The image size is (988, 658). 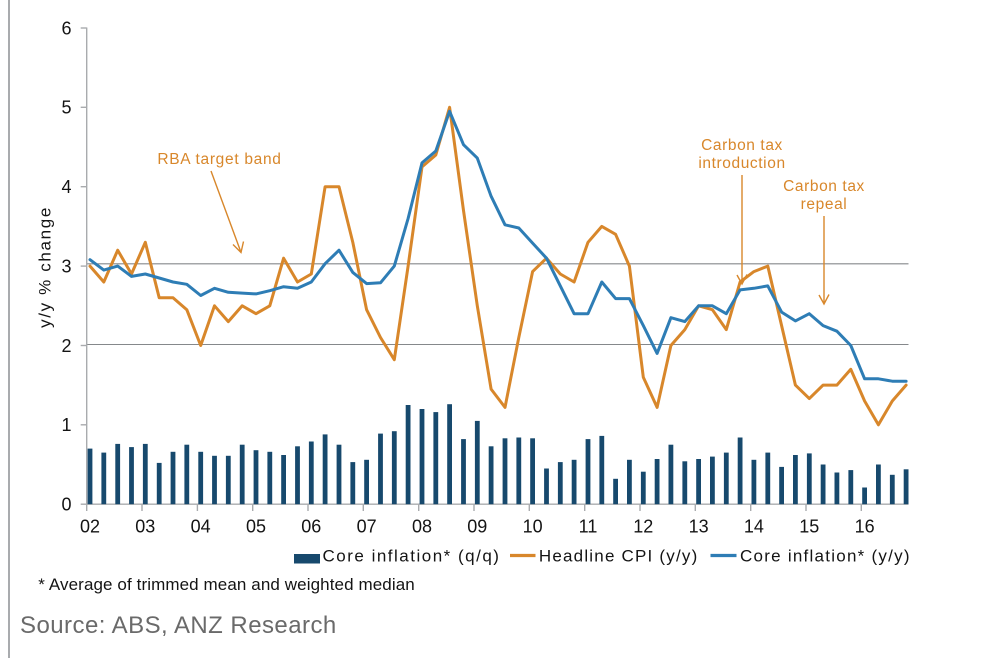 What do you see at coordinates (66, 187) in the screenshot?
I see `svg-text: 4` at bounding box center [66, 187].